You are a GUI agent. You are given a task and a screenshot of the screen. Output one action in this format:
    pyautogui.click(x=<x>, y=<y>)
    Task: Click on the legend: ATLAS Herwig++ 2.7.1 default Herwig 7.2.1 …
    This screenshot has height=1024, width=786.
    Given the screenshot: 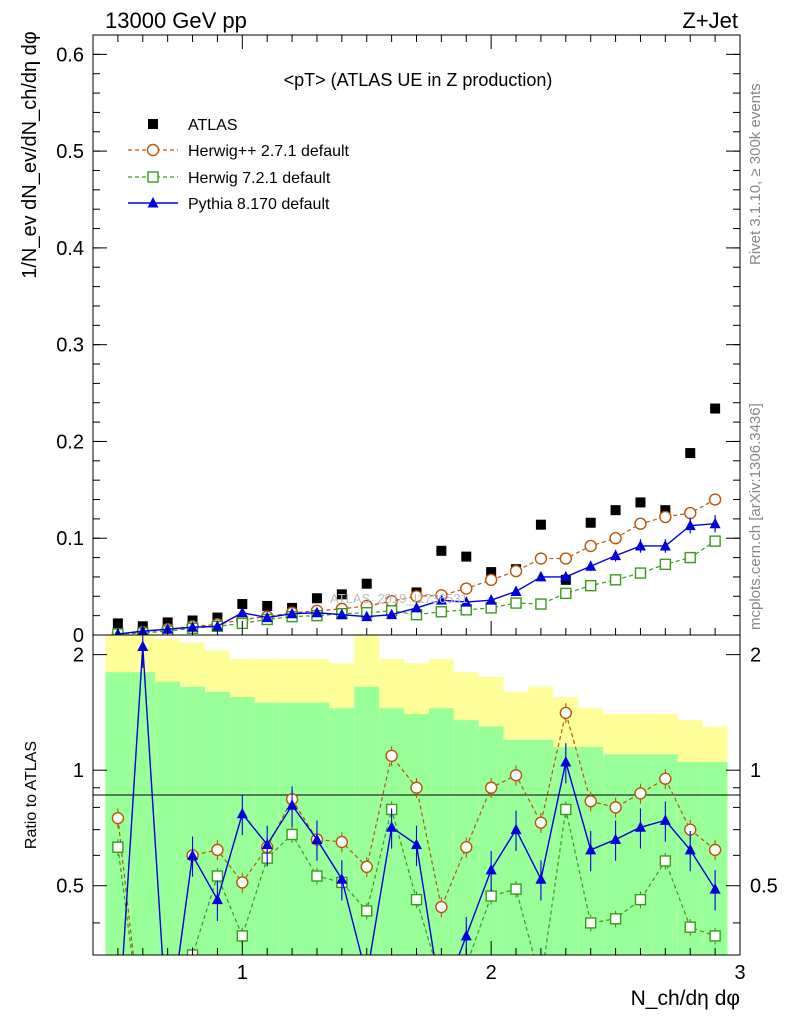 What is the action you would take?
    pyautogui.click(x=239, y=165)
    